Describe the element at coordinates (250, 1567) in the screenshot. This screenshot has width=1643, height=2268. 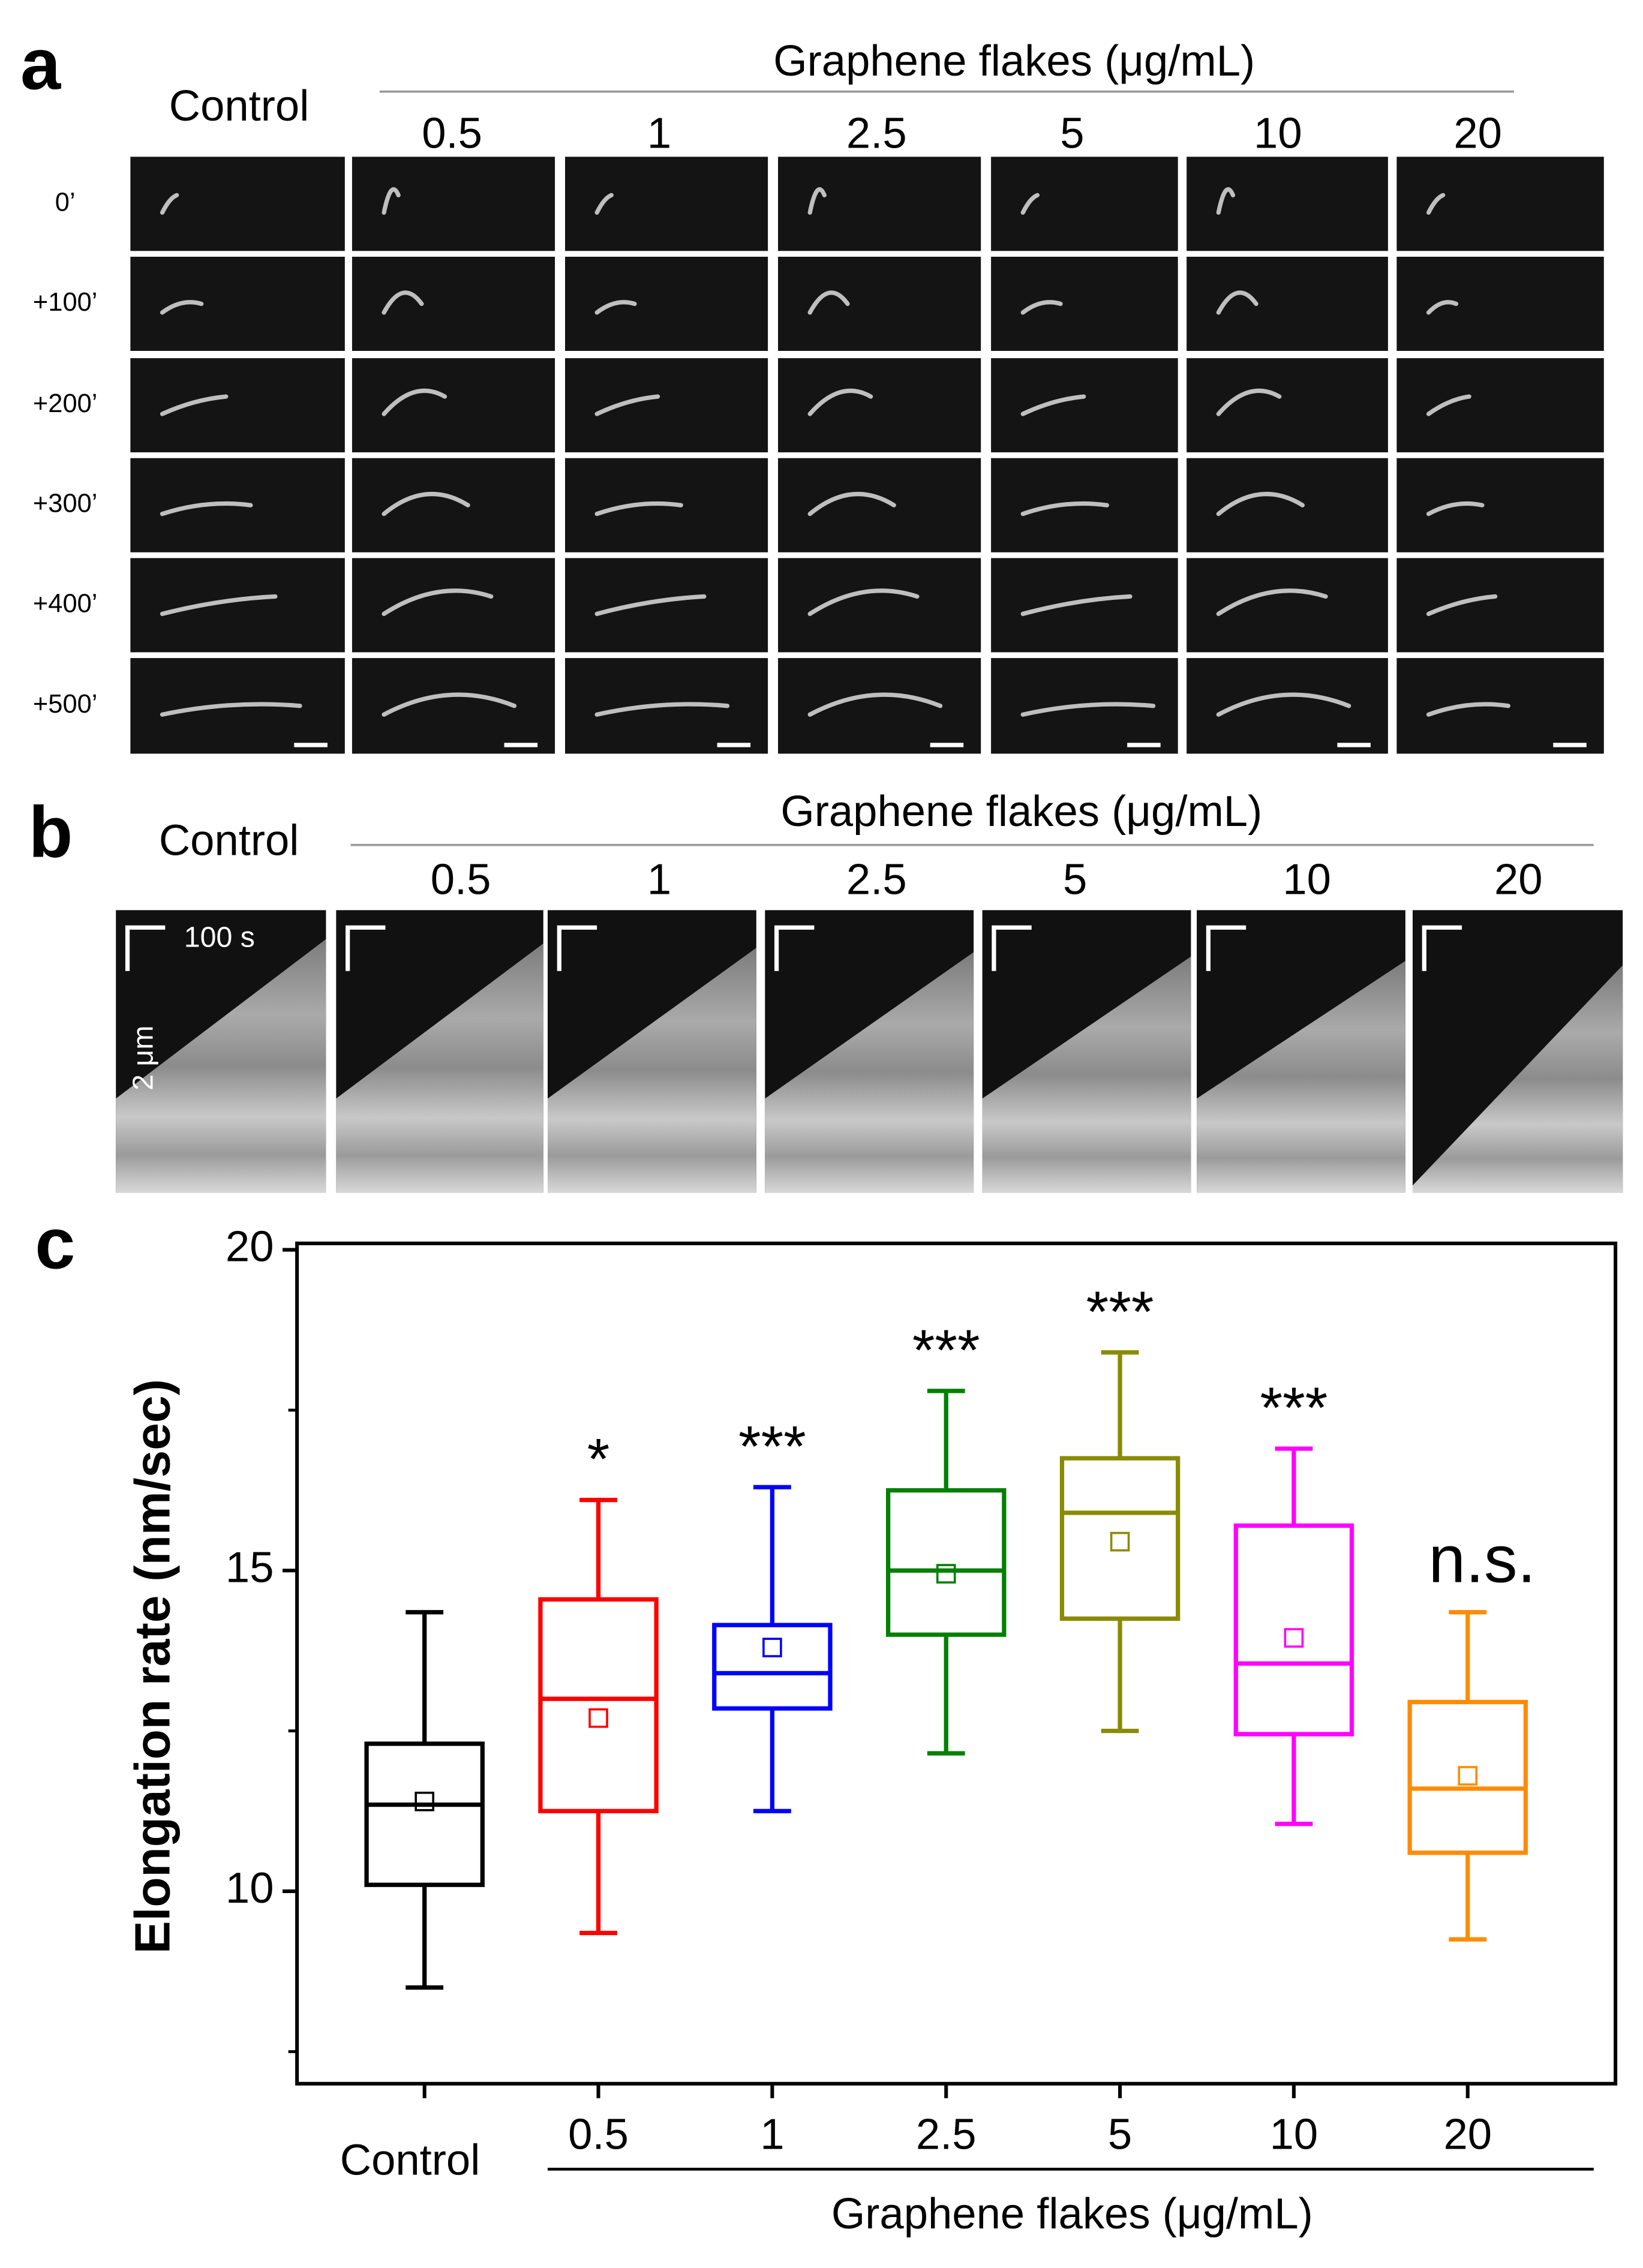
I see `y-tick-label: 15` at that location.